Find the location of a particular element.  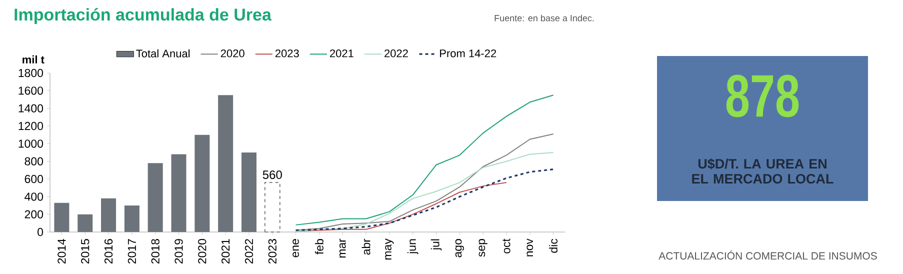

y-tick-label: 1600 is located at coordinates (31, 90).